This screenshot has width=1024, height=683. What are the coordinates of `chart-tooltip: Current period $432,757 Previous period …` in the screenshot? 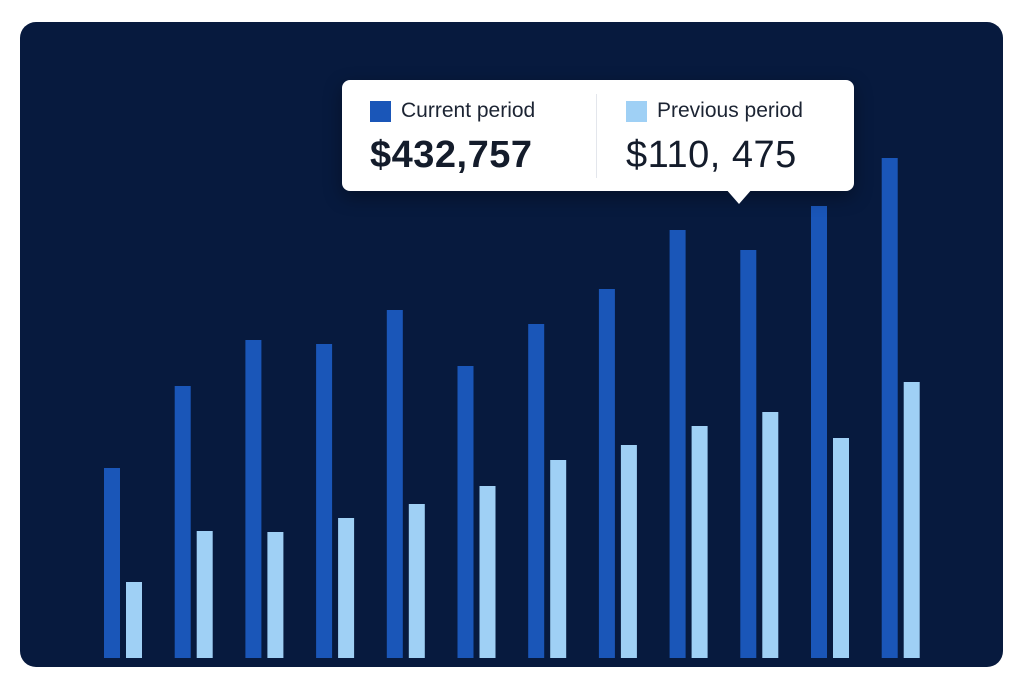 It's located at (598, 142).